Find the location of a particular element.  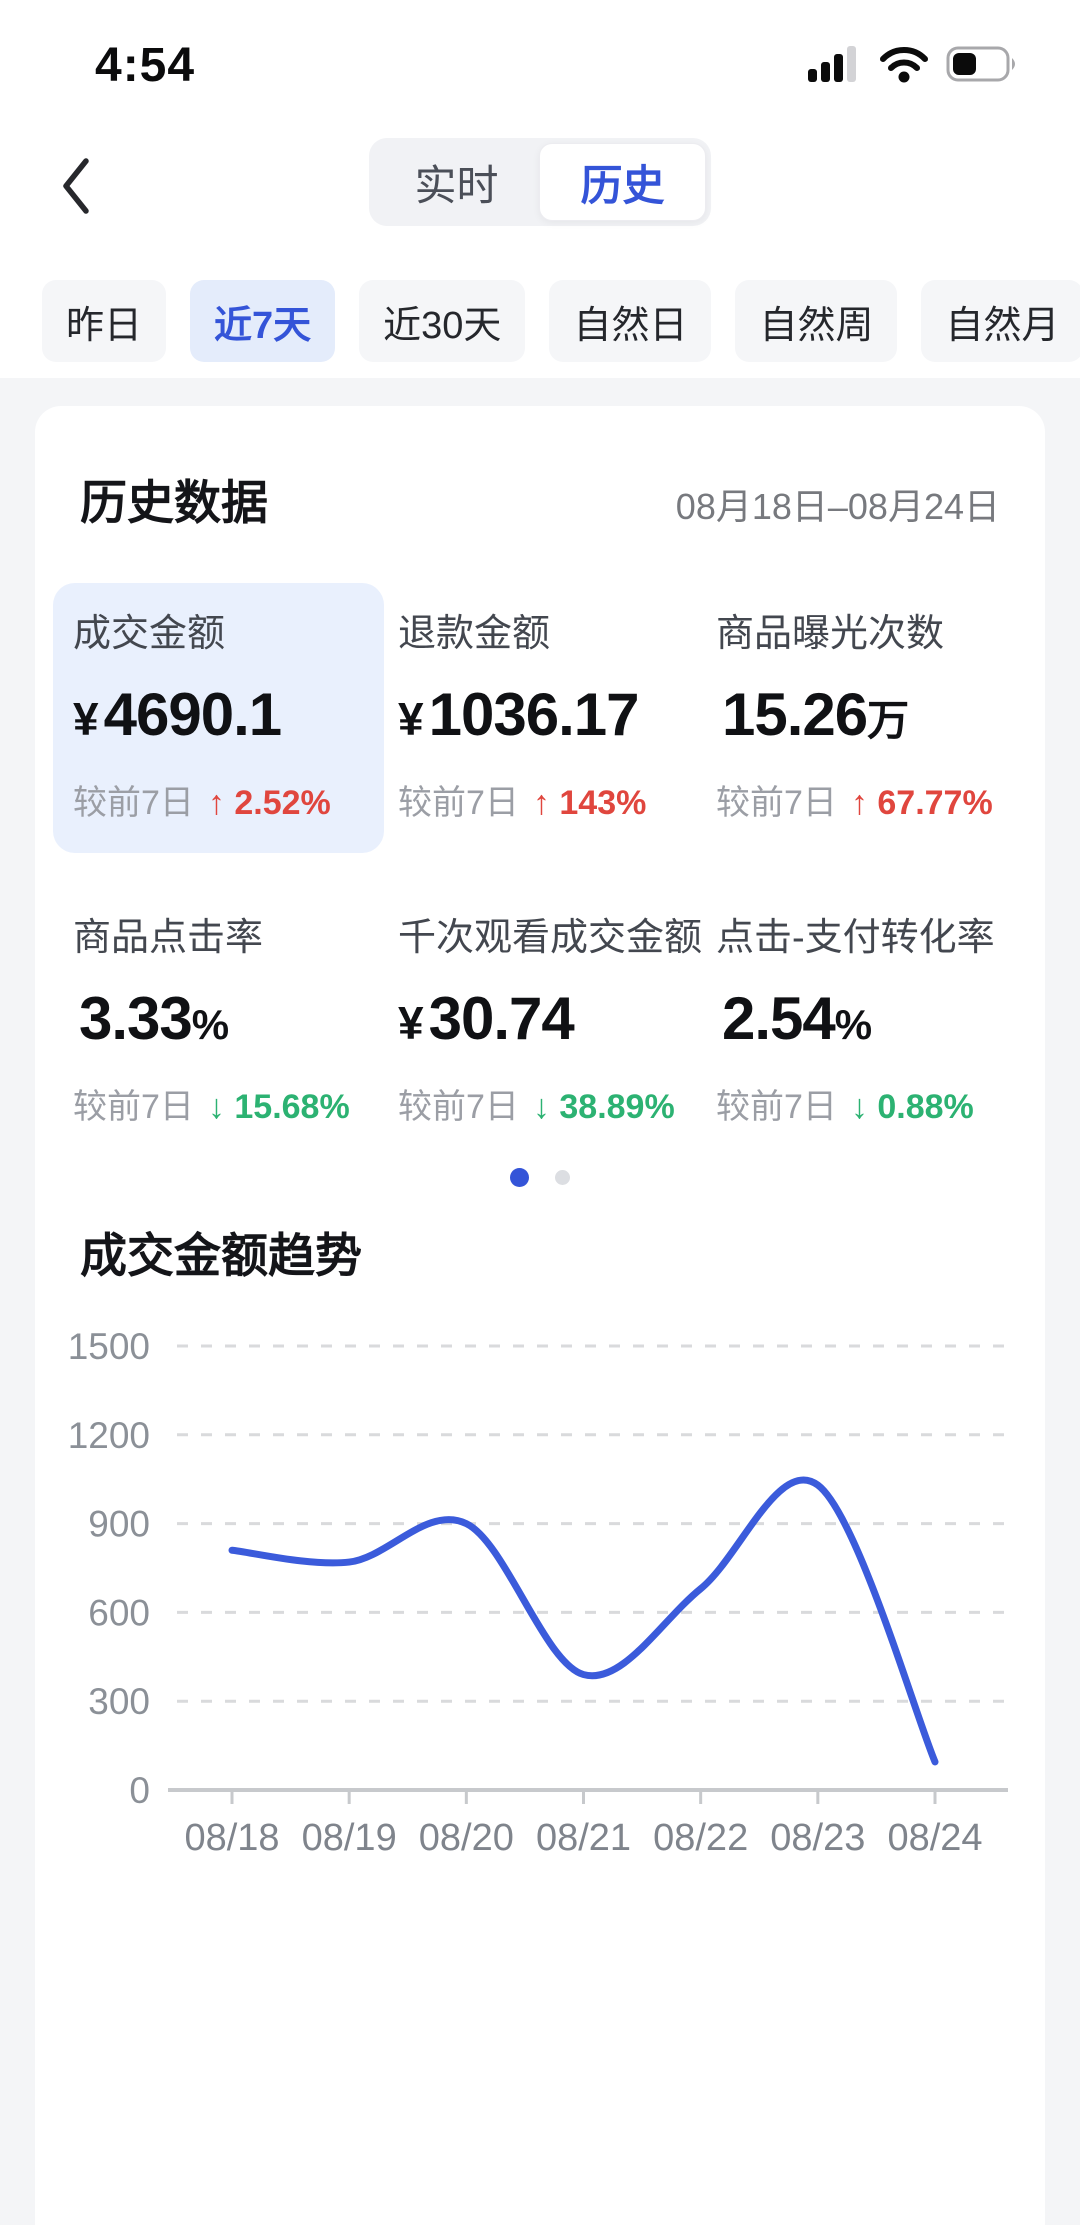

svg-text: 600 is located at coordinates (119, 1612).